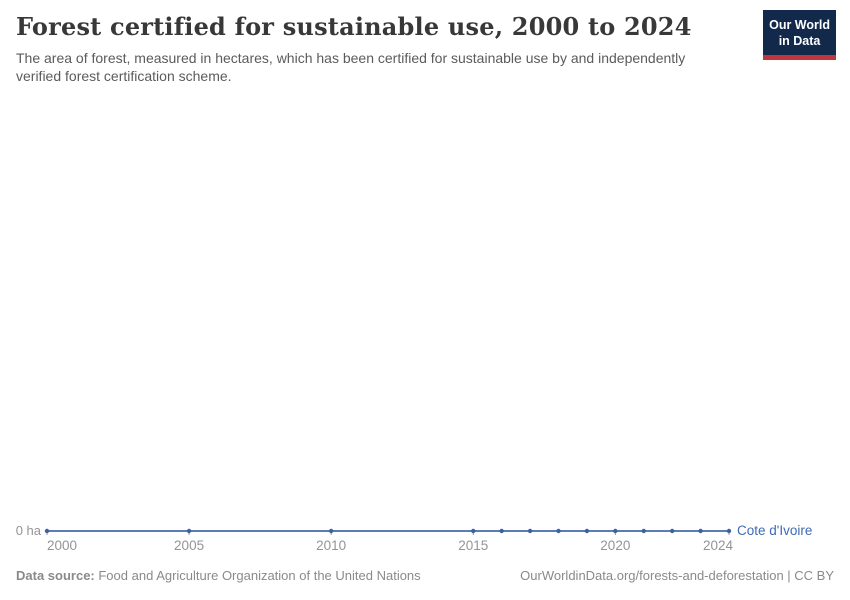 The image size is (850, 600). I want to click on x-tick-label: 2005, so click(189, 545).